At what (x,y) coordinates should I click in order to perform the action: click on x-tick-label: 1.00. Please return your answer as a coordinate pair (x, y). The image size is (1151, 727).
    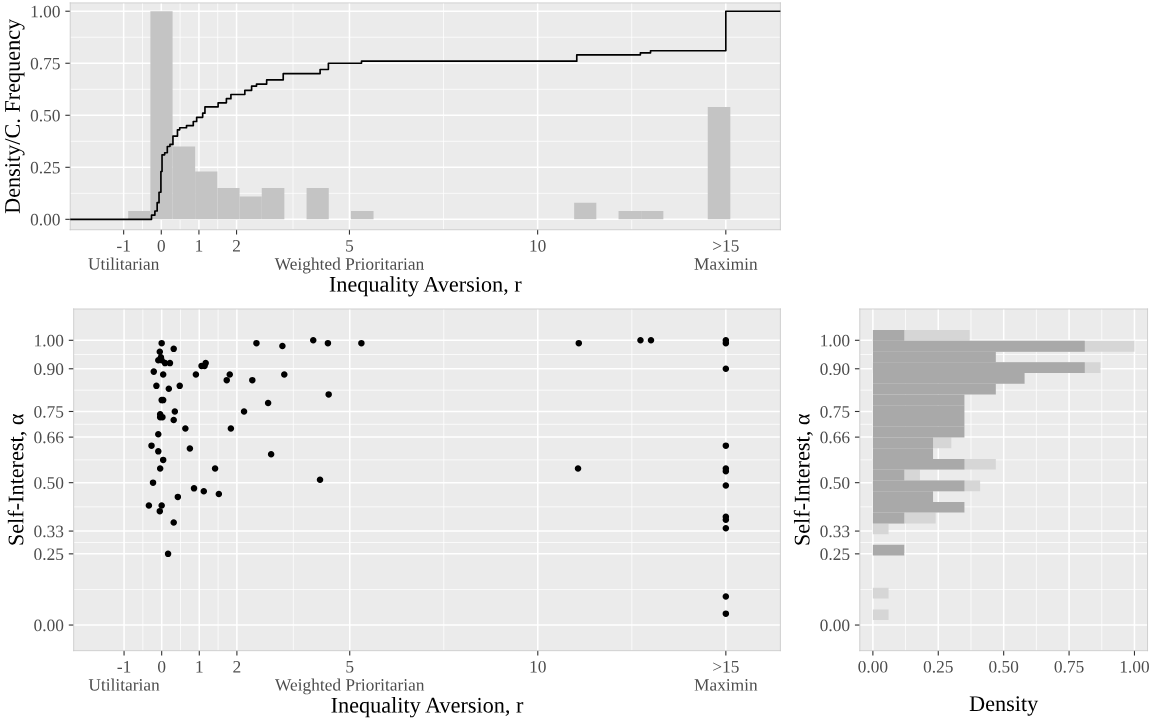
    Looking at the image, I should click on (1134, 666).